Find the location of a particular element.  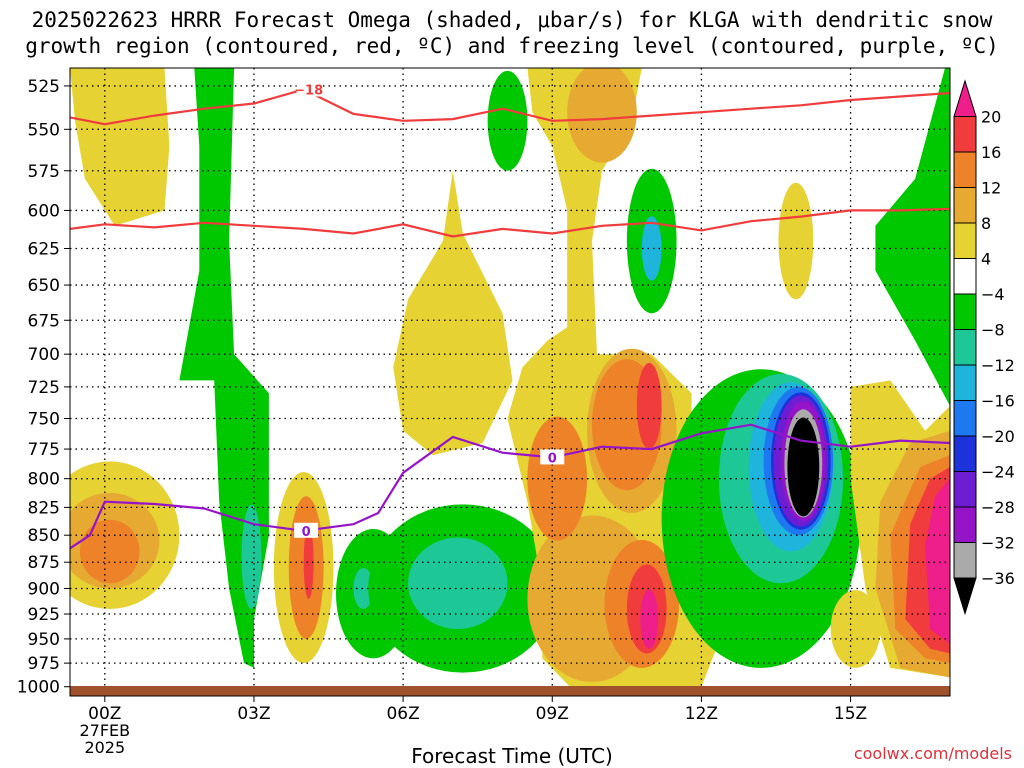

colorbar-label: 8 is located at coordinates (986, 223).